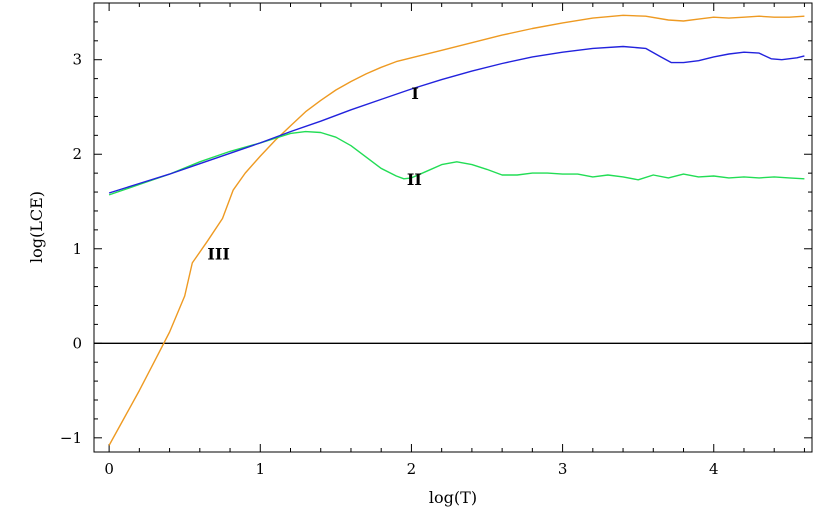 The width and height of the screenshot is (830, 514). Describe the element at coordinates (77, 60) in the screenshot. I see `y-tick-label: 3` at that location.